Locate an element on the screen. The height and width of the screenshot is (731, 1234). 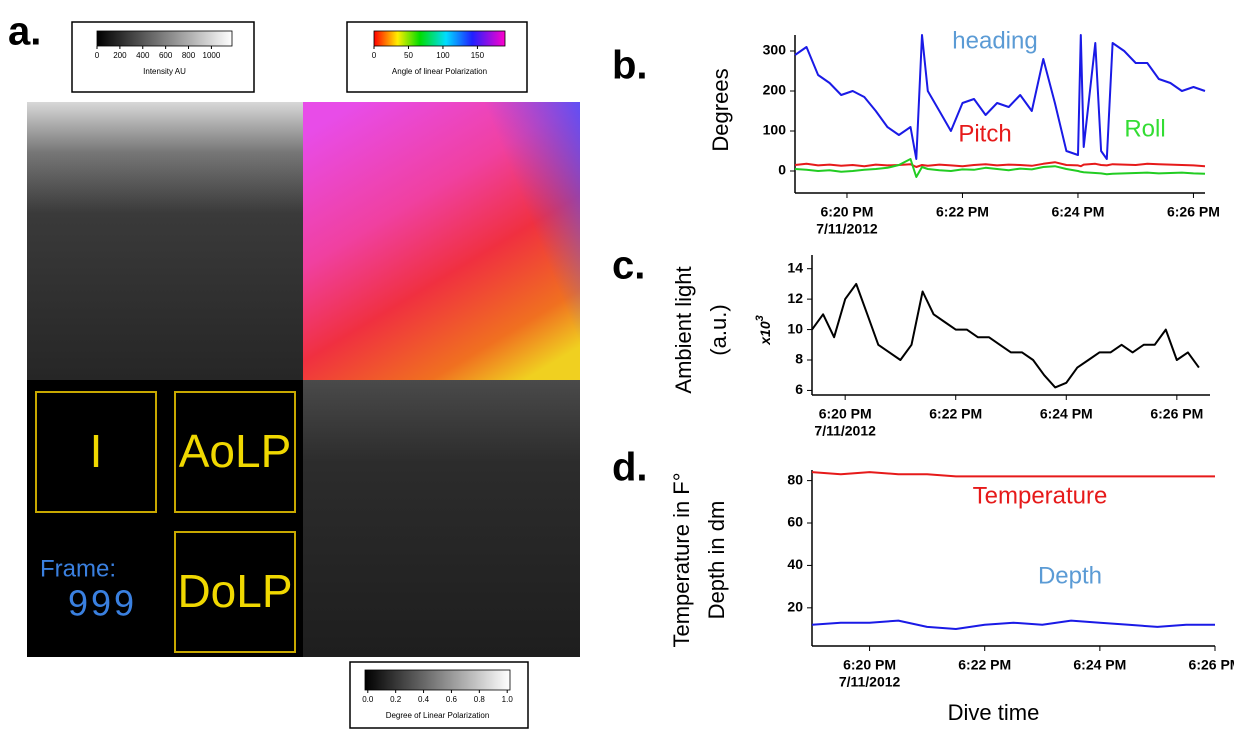
colorbar-tick-label: 600 is located at coordinates (166, 55).